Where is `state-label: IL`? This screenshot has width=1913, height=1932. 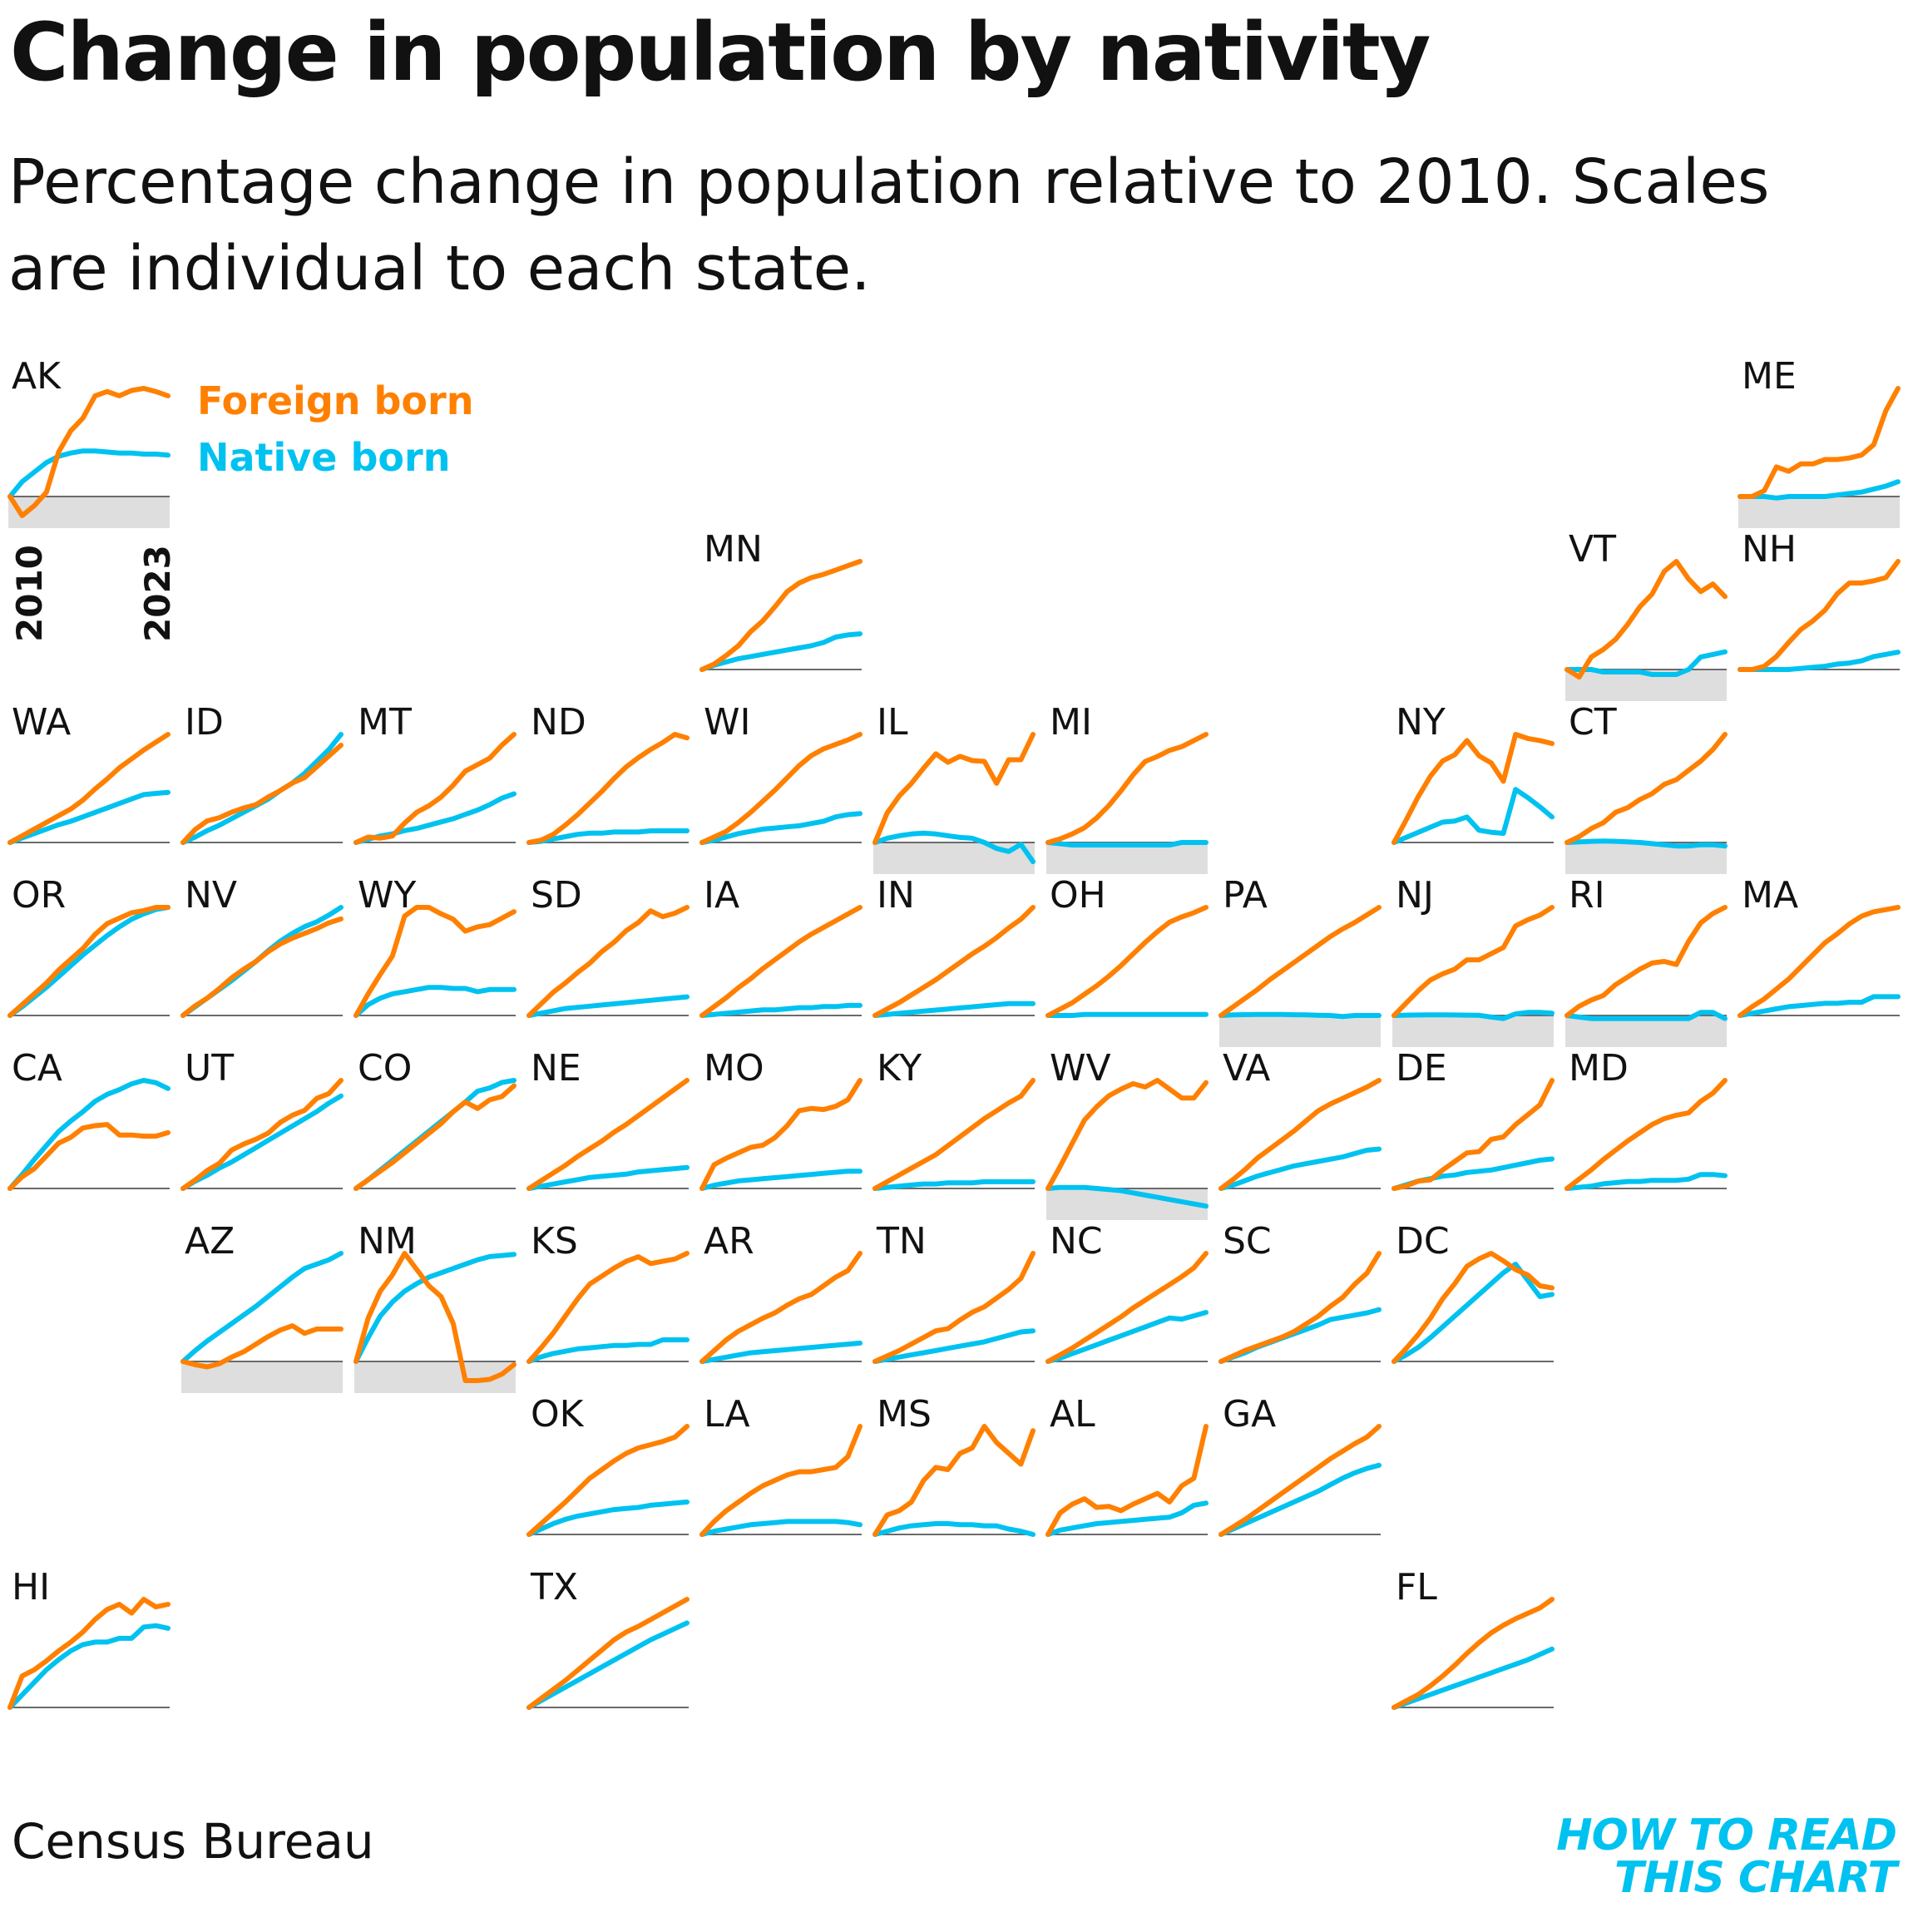
state-label: IL is located at coordinates (892, 722).